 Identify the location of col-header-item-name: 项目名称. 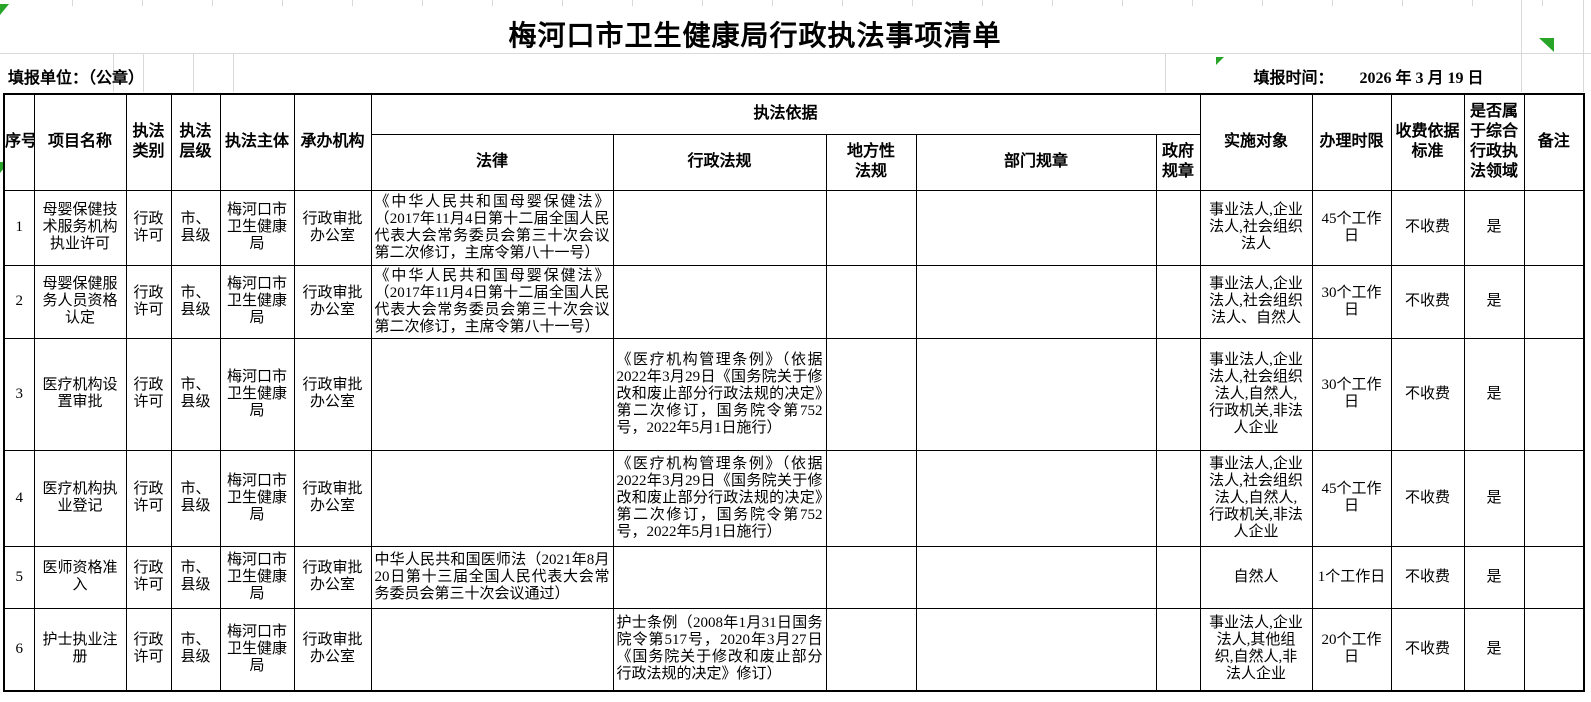
(80, 142).